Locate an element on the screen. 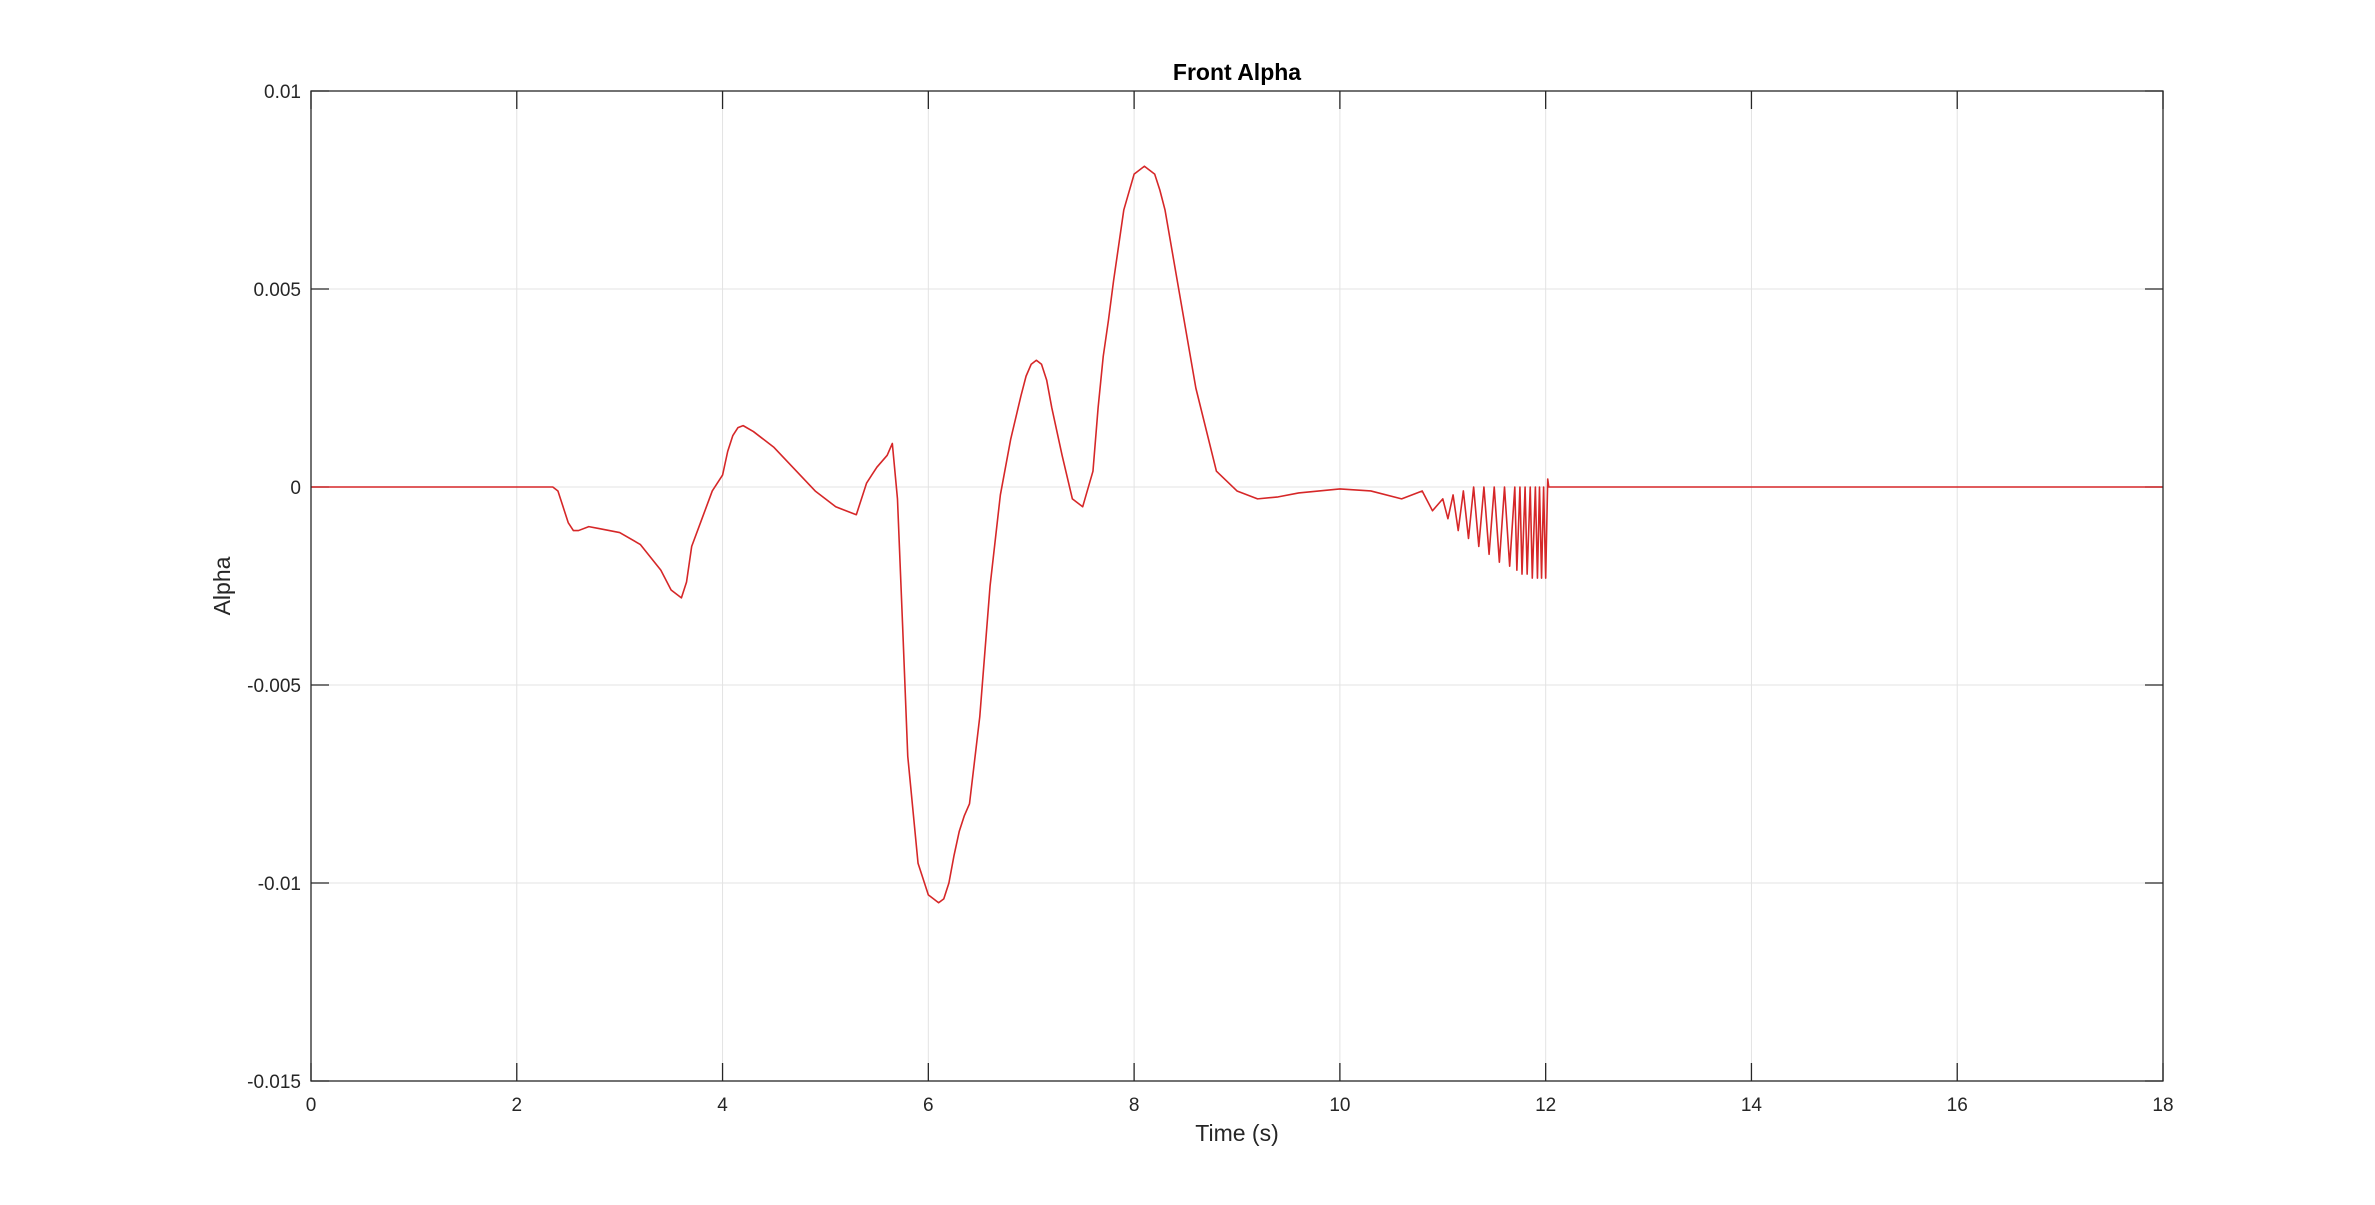  x-tick-label: 8 is located at coordinates (1134, 1105).